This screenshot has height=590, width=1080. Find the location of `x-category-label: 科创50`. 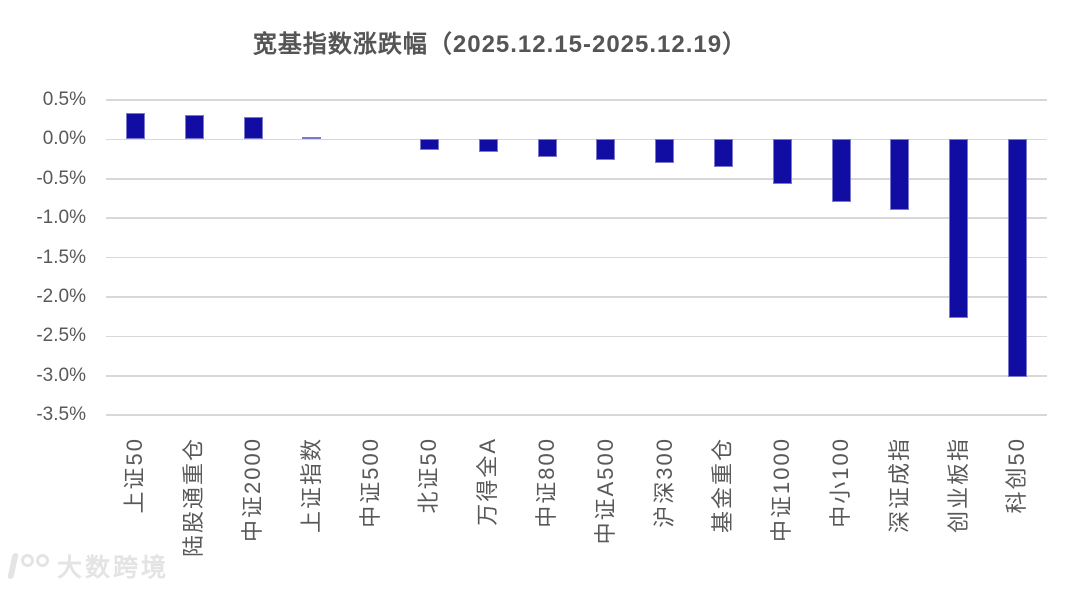

x-category-label: 科创50 is located at coordinates (1017, 475).